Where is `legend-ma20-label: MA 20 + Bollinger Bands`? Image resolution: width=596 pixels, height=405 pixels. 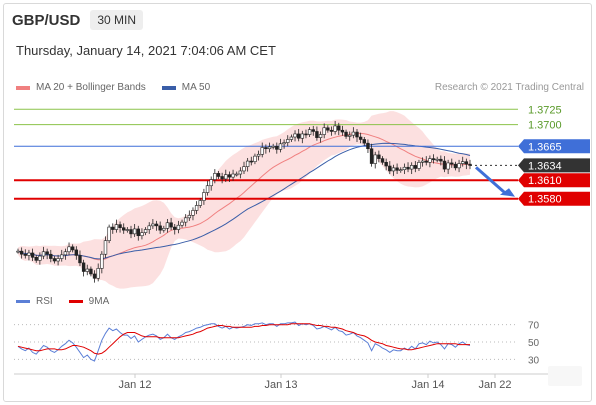
legend-ma20-label: MA 20 + Bollinger Bands is located at coordinates (91, 87).